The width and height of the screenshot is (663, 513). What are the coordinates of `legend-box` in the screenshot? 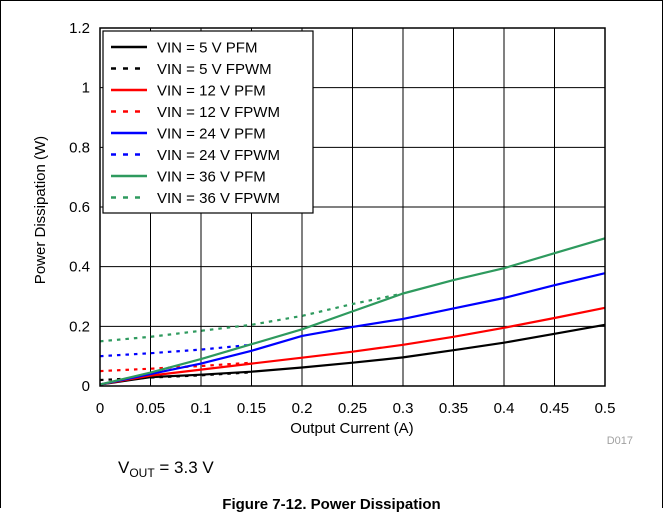 It's located at (208, 122).